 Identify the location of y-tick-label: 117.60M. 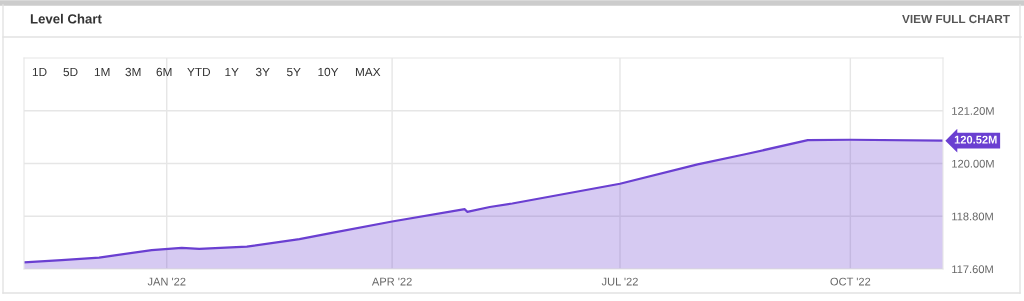
(972, 269).